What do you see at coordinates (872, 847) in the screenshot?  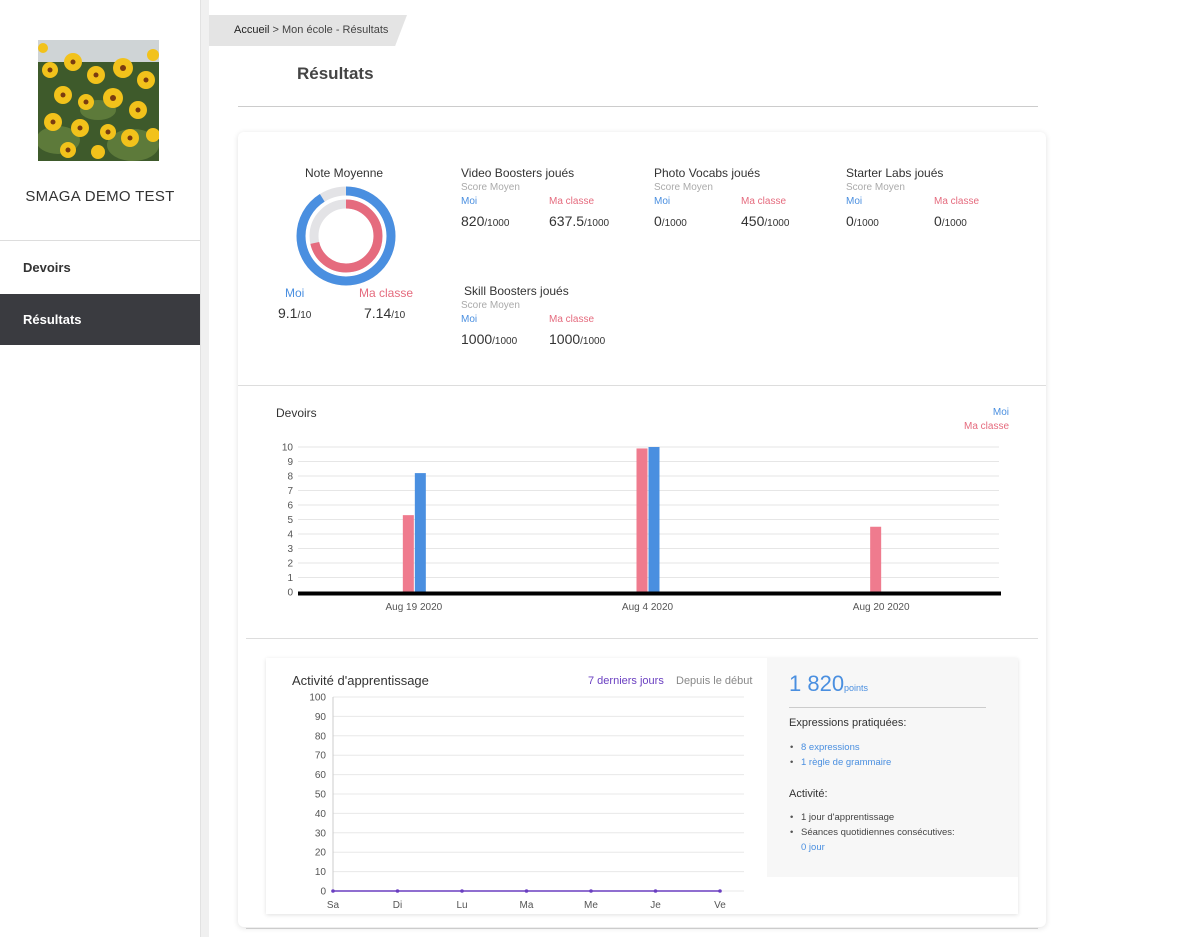 I see `list-item: 0 jour` at bounding box center [872, 847].